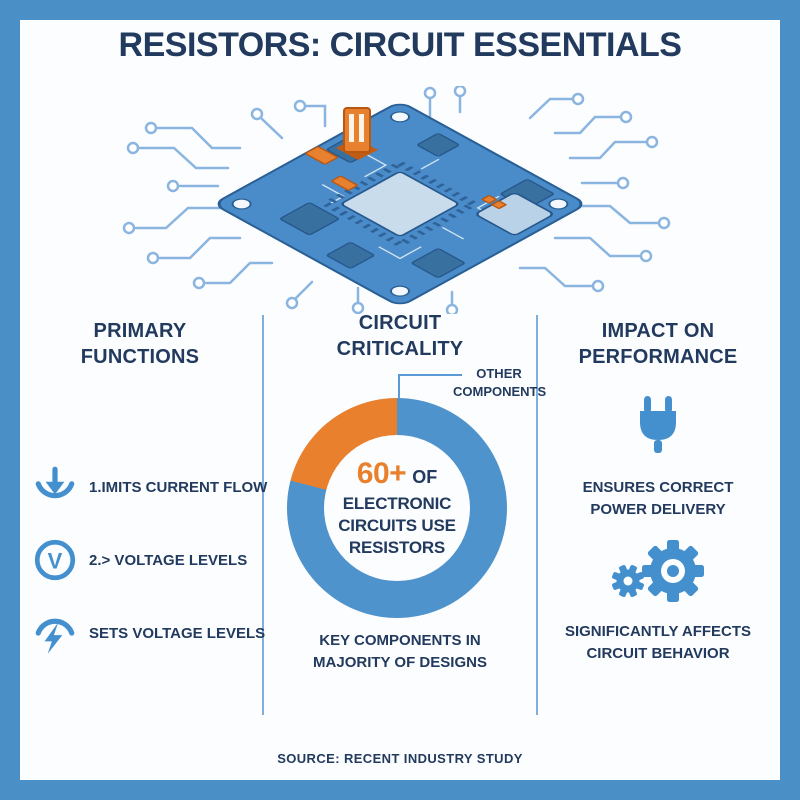 This screenshot has height=800, width=800. What do you see at coordinates (658, 344) in the screenshot?
I see `right-column-header: IMPACT ON PERFORMANCE` at bounding box center [658, 344].